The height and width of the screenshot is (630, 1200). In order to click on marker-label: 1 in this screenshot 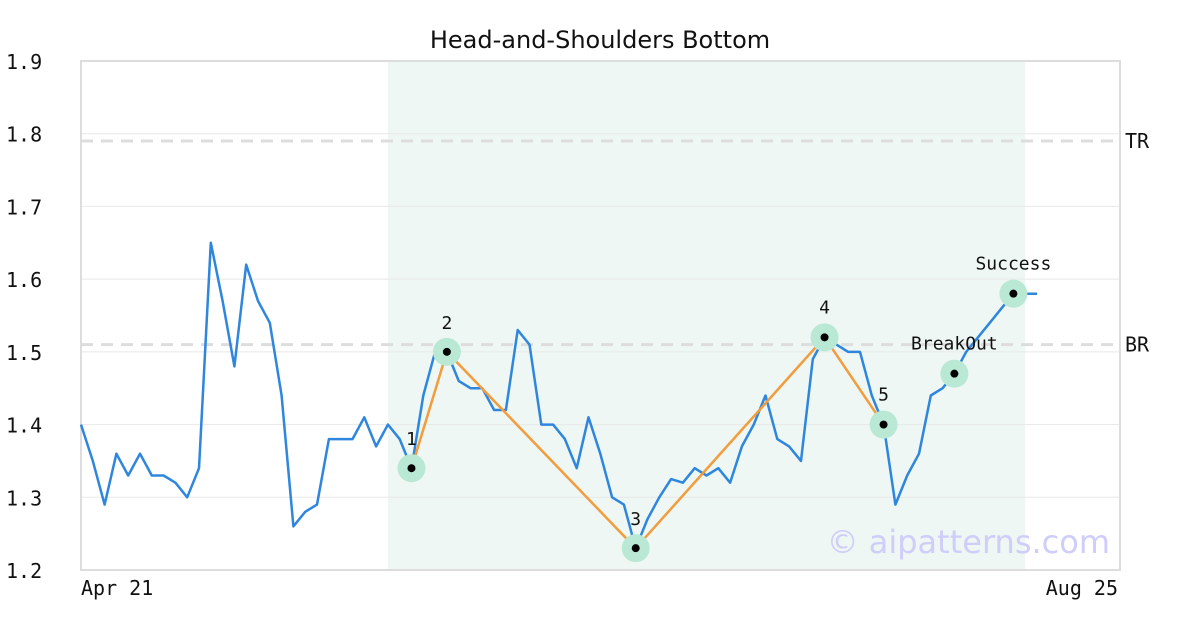, I will do `click(411, 439)`.